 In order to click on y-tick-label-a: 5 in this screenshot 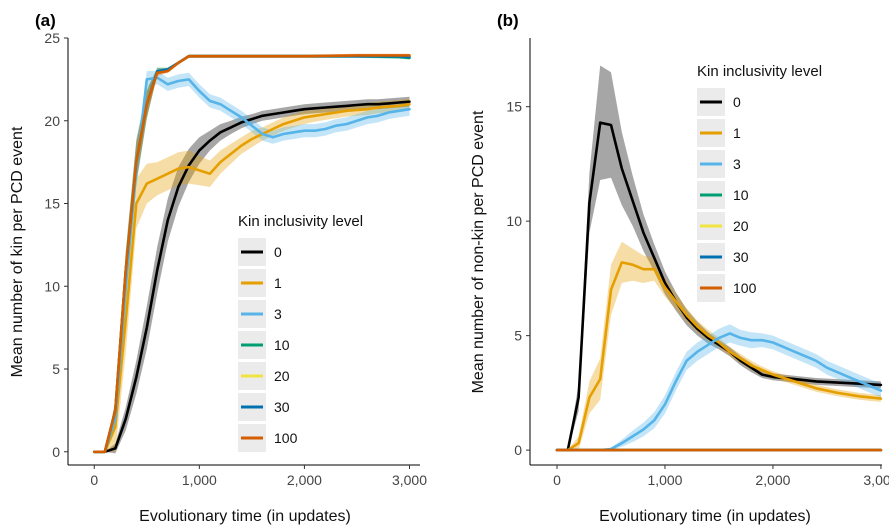, I will do `click(56, 369)`.